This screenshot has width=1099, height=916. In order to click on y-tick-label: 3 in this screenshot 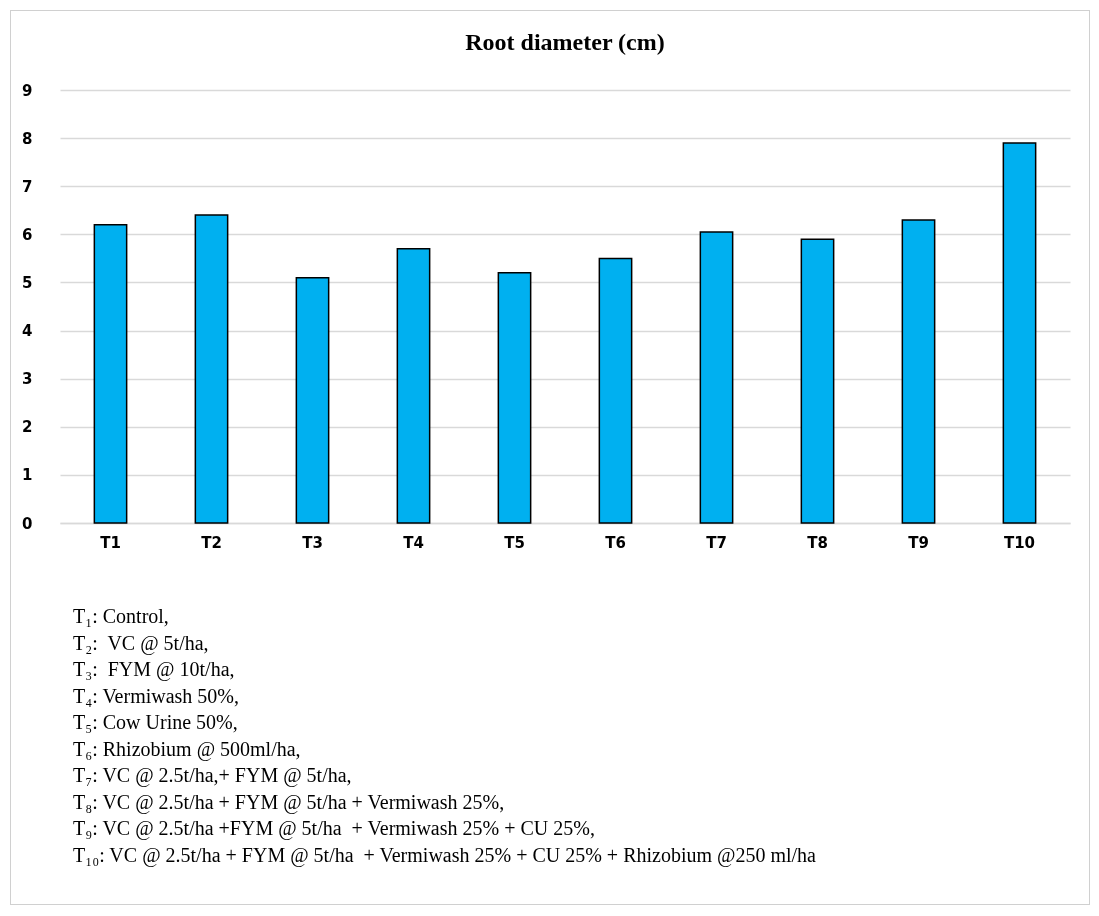, I will do `click(27, 379)`.